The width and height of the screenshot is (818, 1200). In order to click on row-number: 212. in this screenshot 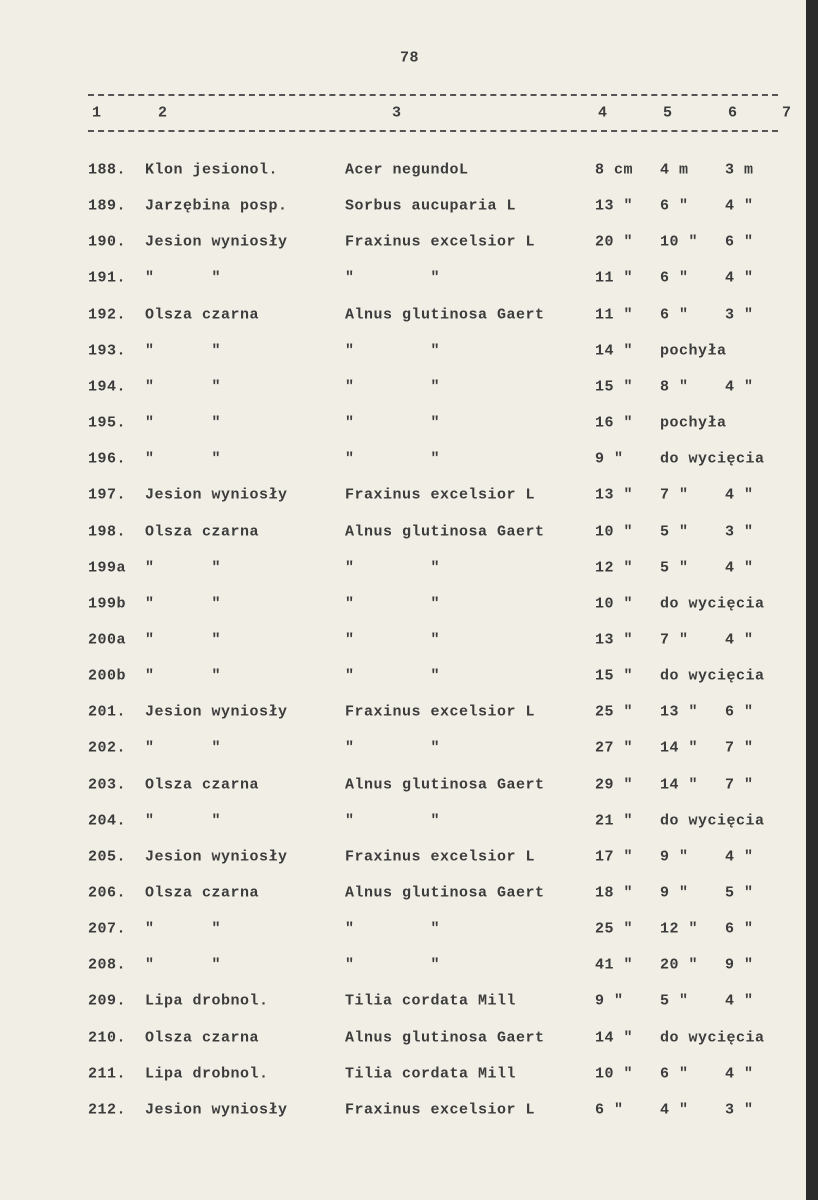, I will do `click(107, 1110)`.